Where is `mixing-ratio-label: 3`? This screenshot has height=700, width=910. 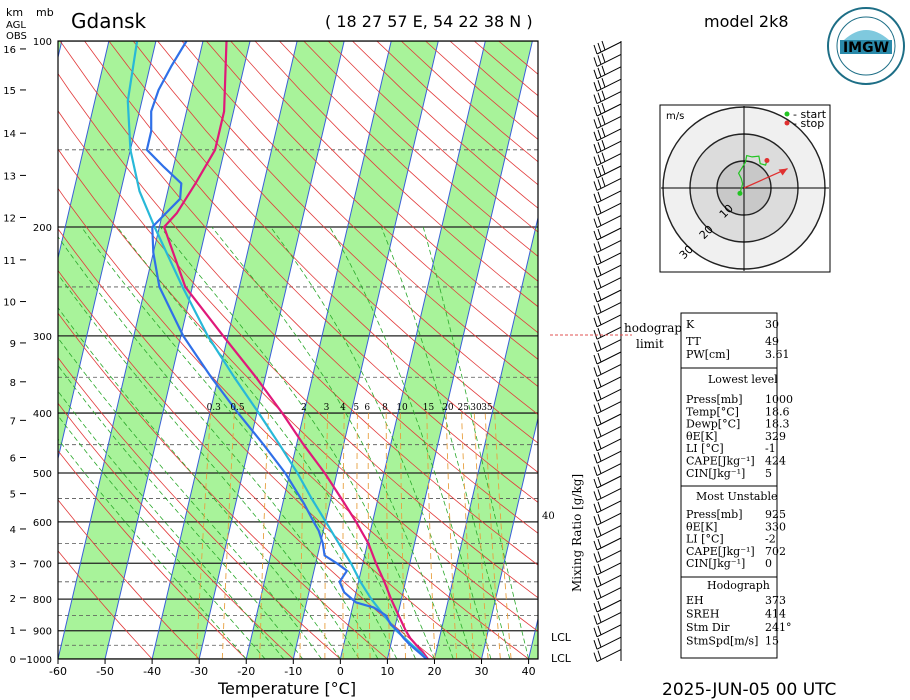
mixing-ratio-label: 3 is located at coordinates (327, 408).